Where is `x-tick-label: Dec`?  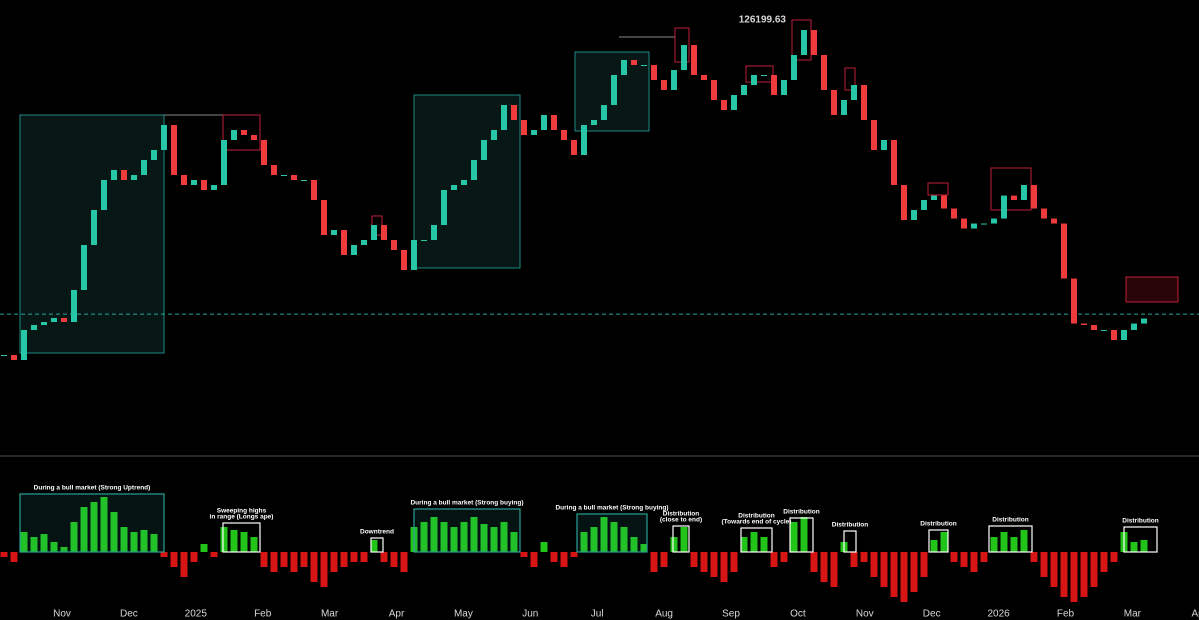
x-tick-label: Dec is located at coordinates (932, 614).